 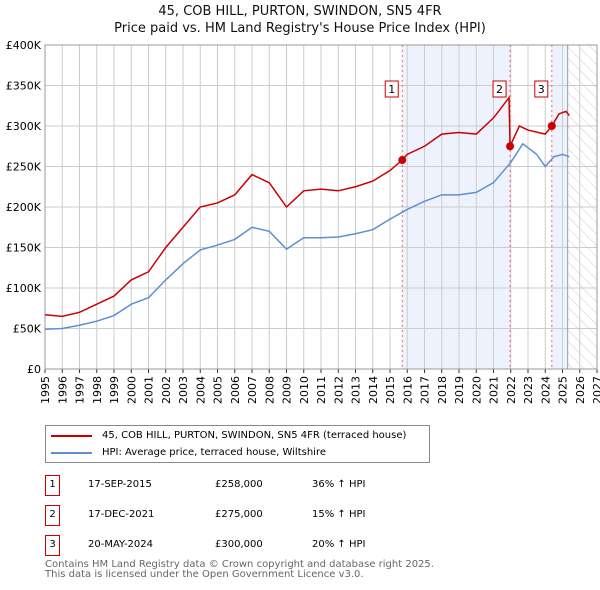 What do you see at coordinates (511, 390) in the screenshot?
I see `x-tick-label: 2022` at bounding box center [511, 390].